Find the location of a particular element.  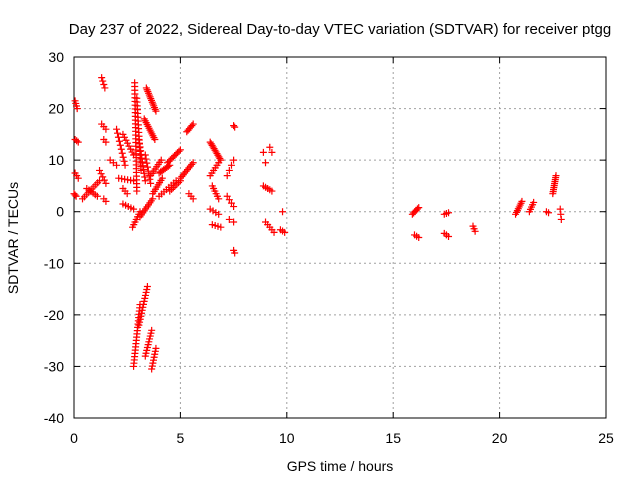

y-axis-label: SDTVAR / TECUs is located at coordinates (13, 238).